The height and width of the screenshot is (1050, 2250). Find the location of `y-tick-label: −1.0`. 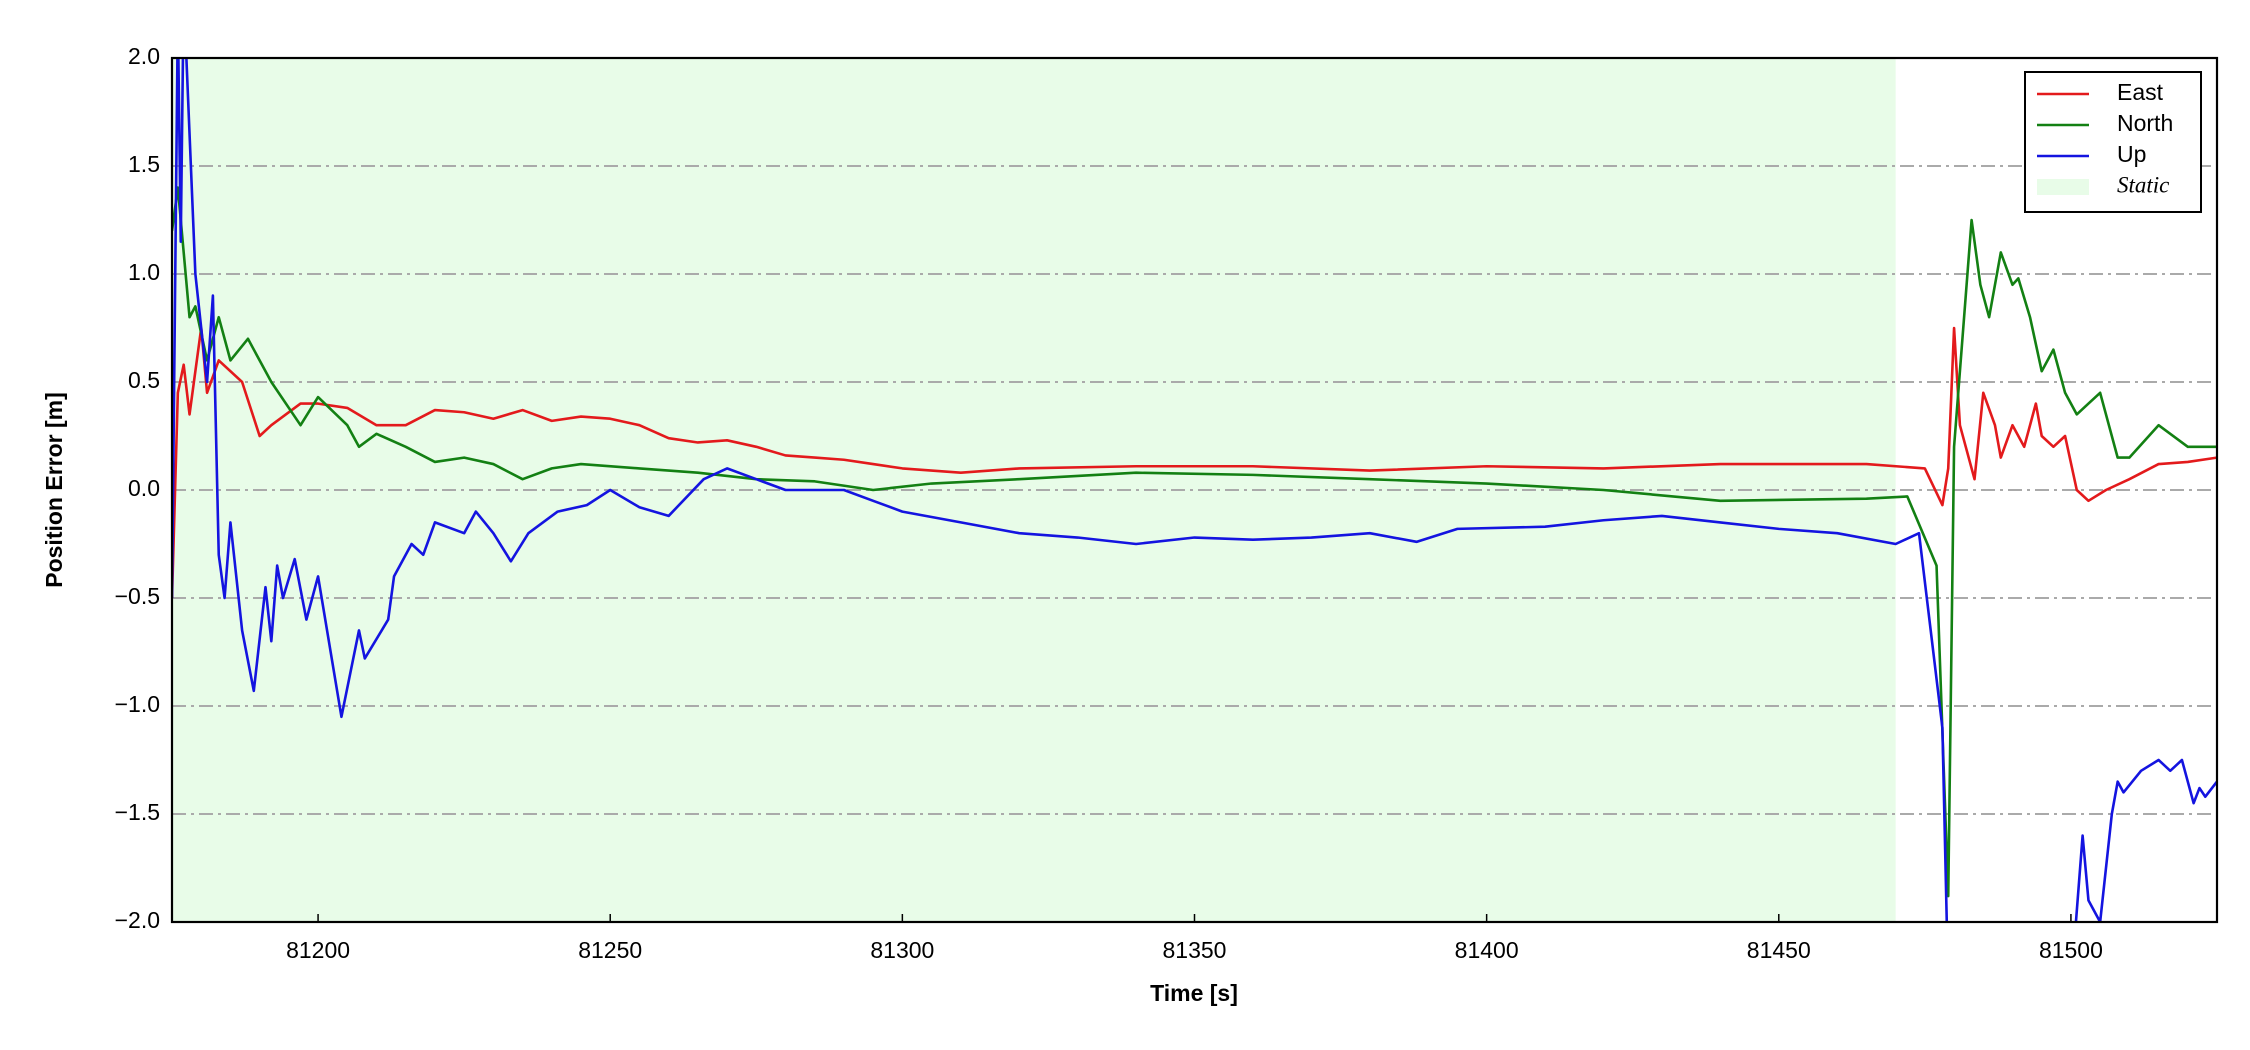

y-tick-label: −1.0 is located at coordinates (137, 704).